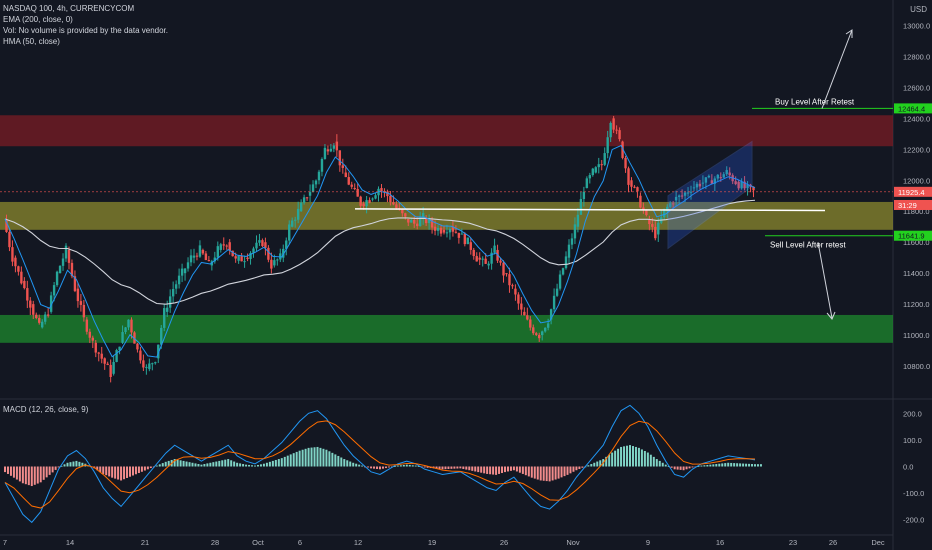  I want to click on sell-level-tag: 11641.9, so click(911, 236).